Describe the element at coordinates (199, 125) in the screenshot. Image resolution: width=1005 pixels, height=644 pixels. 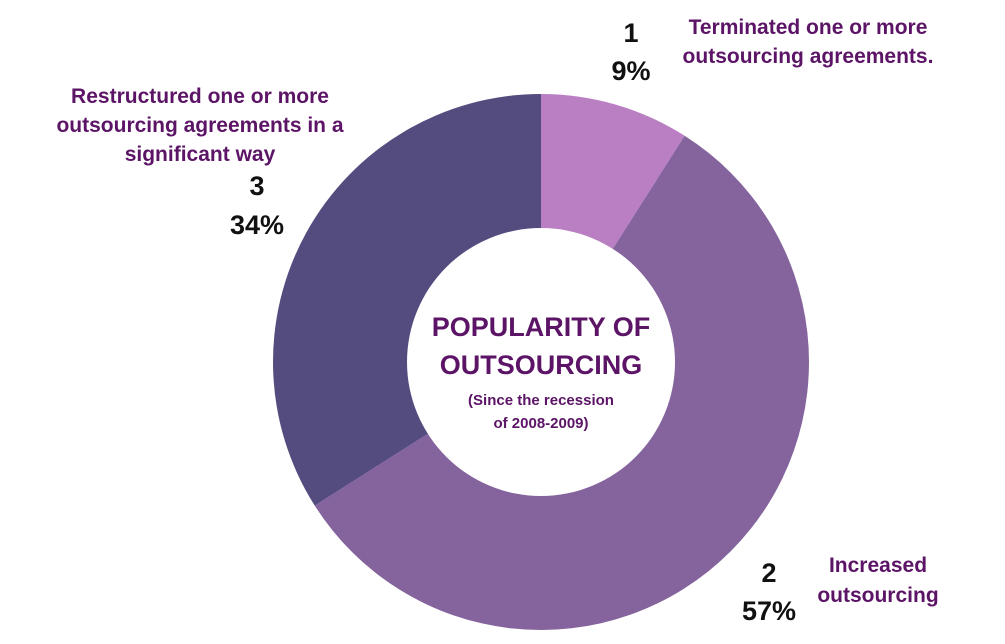
I see `slice-3-label-line-2: outsourcing agreements in a` at that location.